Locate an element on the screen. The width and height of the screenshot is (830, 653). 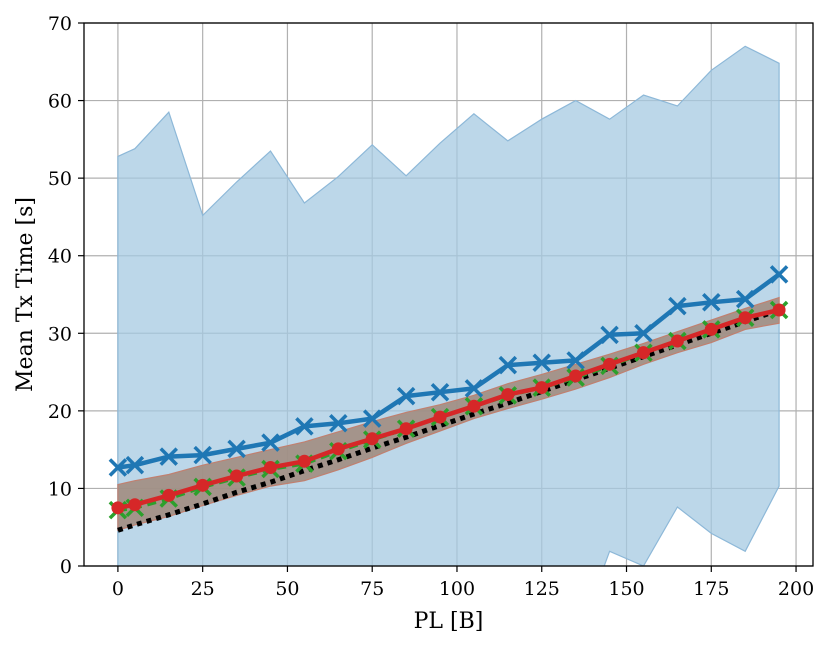
x-tick-label: 100 is located at coordinates (457, 589).